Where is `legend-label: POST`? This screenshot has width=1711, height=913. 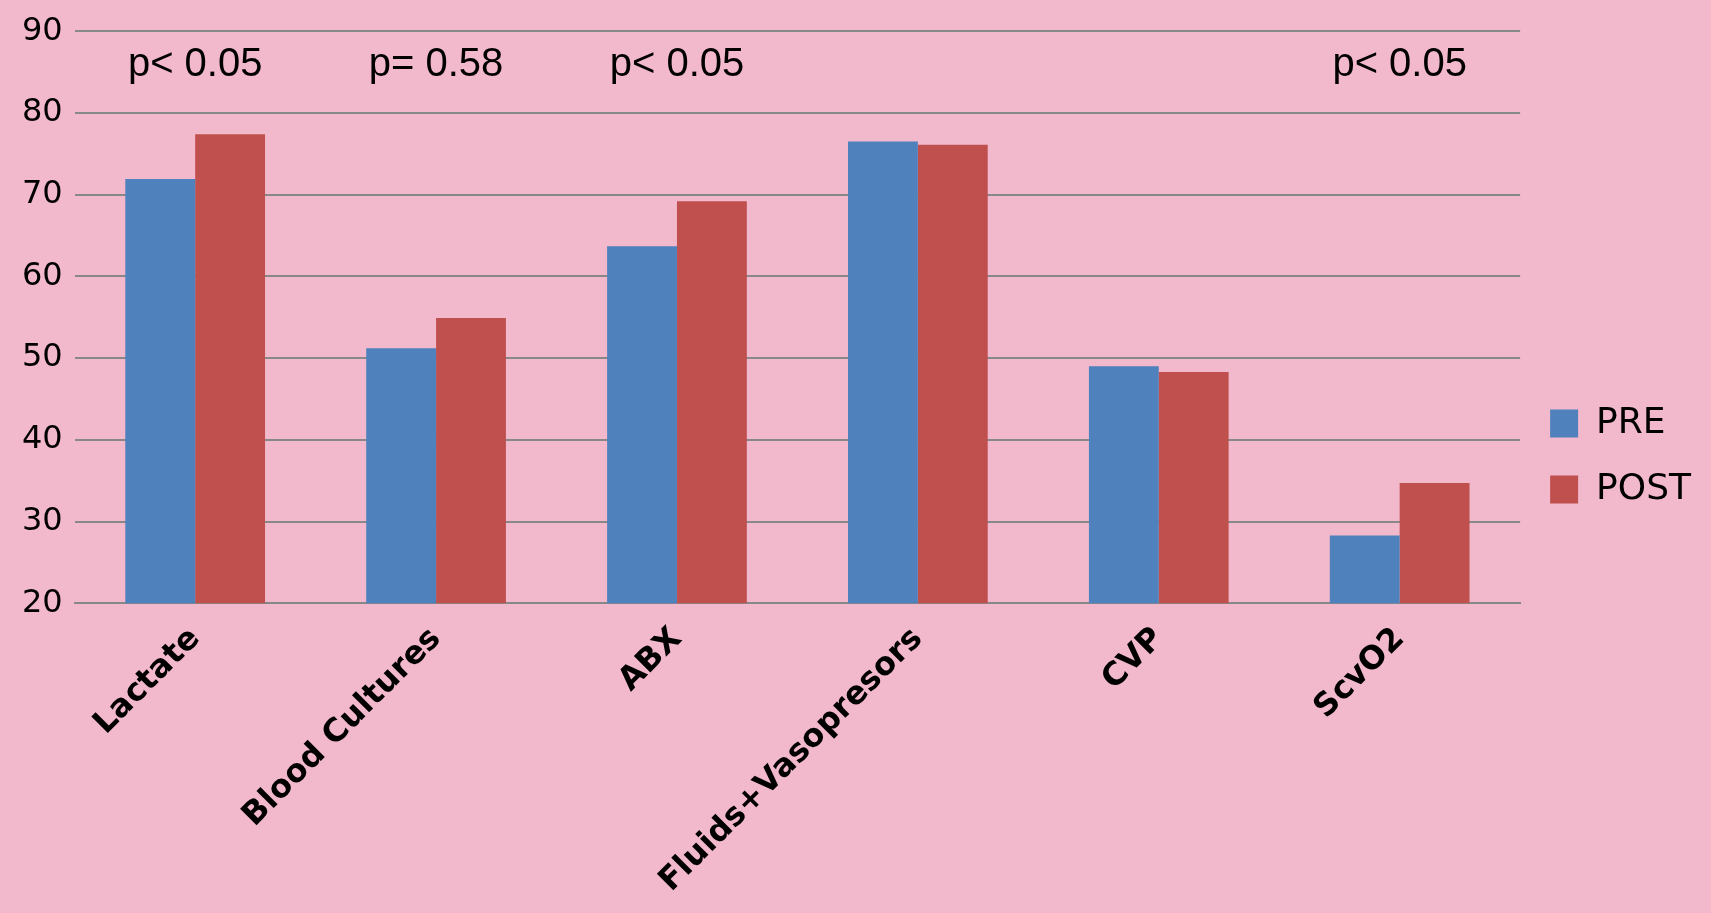
legend-label: POST is located at coordinates (1644, 486).